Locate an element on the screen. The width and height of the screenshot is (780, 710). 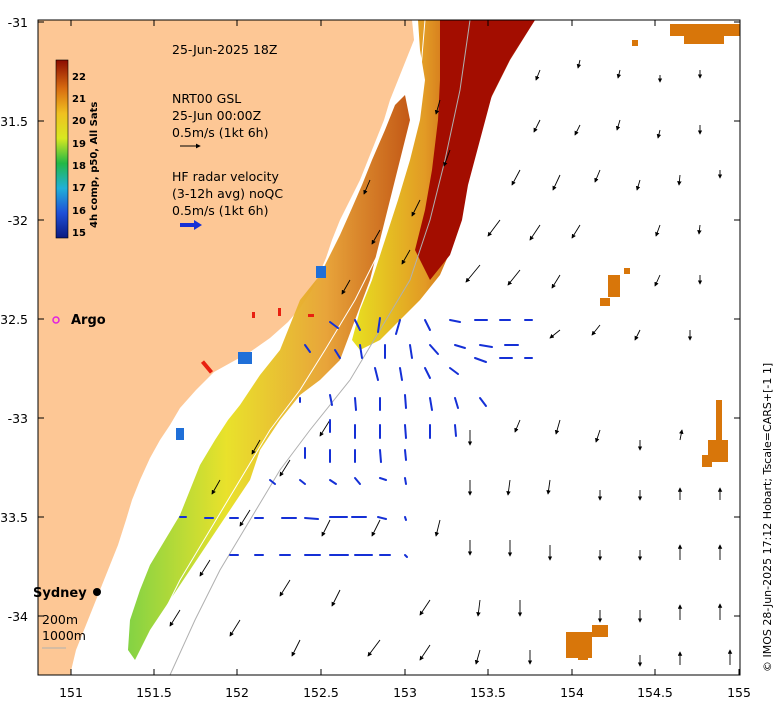
colorbar-tick: 16 is located at coordinates (79, 211).